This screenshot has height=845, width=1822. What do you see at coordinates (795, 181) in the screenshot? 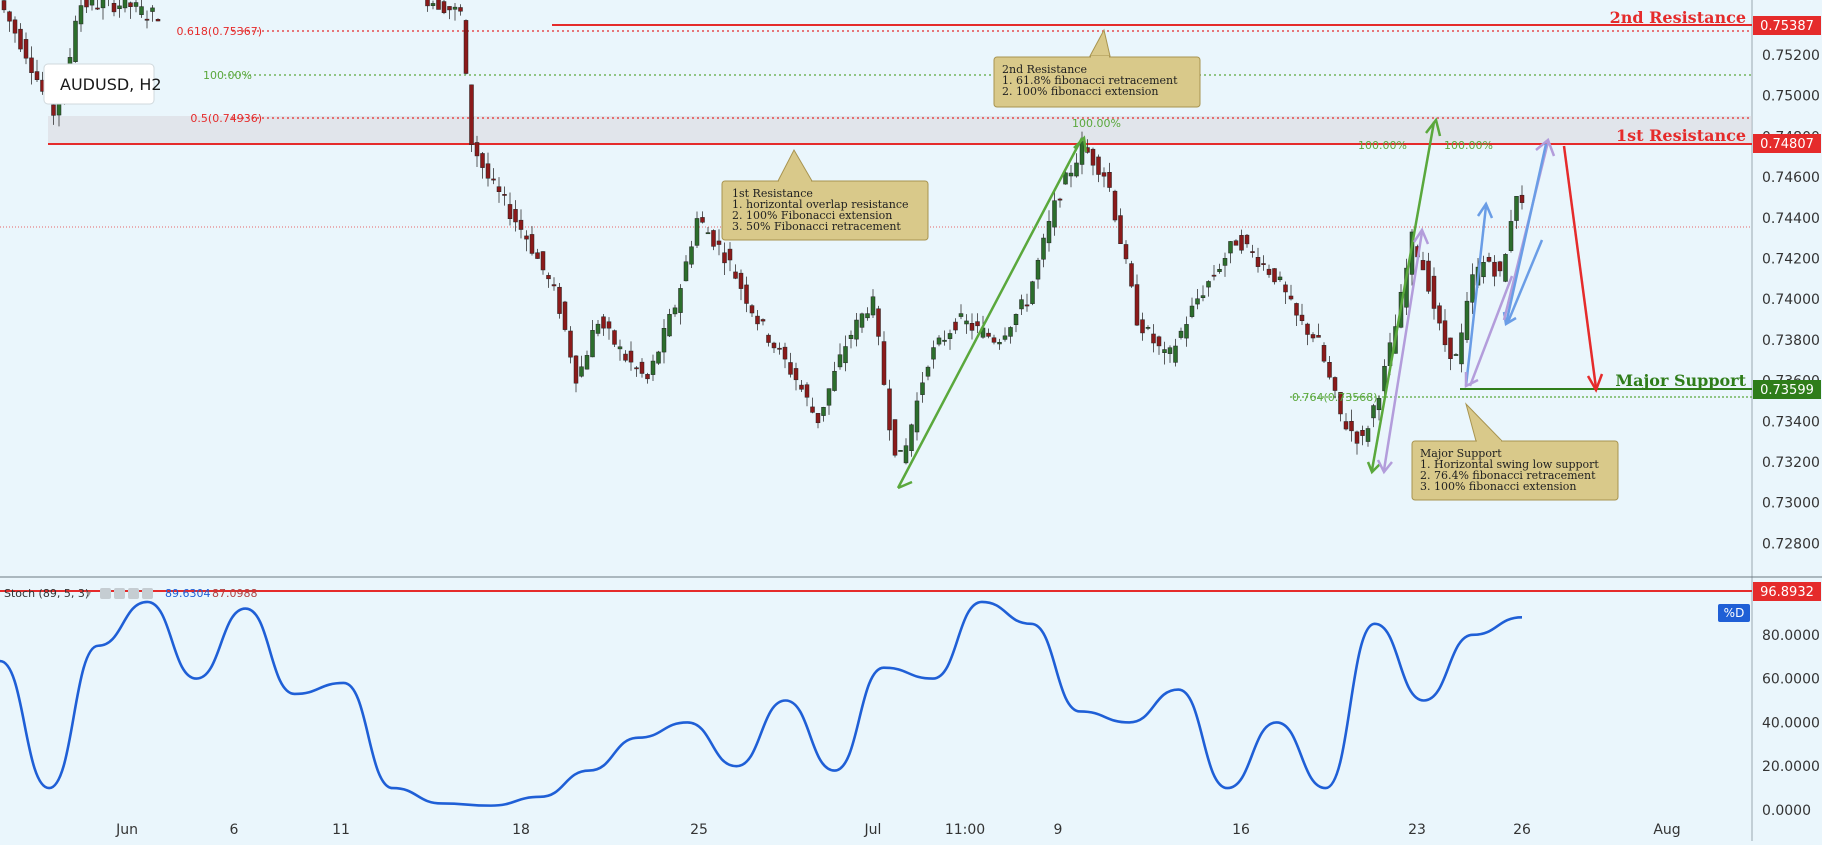
I see `callout-first-joint` at bounding box center [795, 181].